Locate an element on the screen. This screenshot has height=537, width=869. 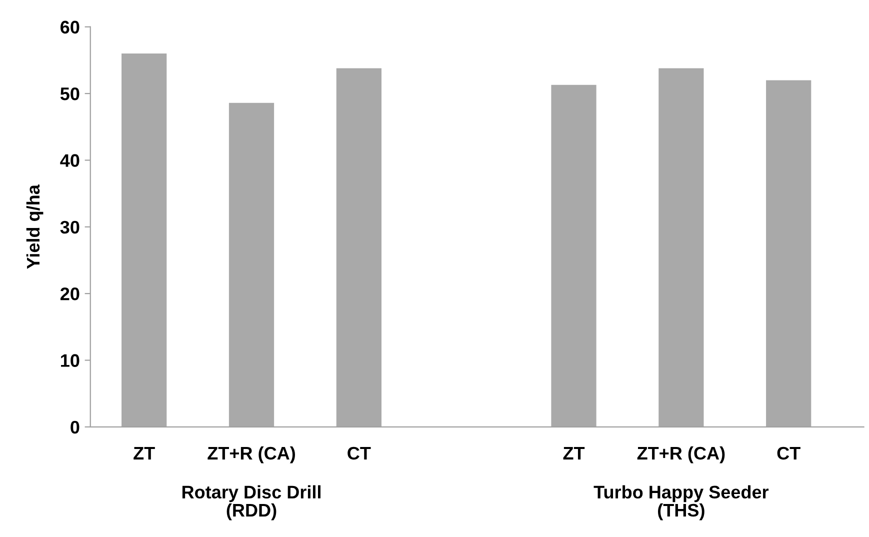
y-tick-label: 40 is located at coordinates (70, 160).